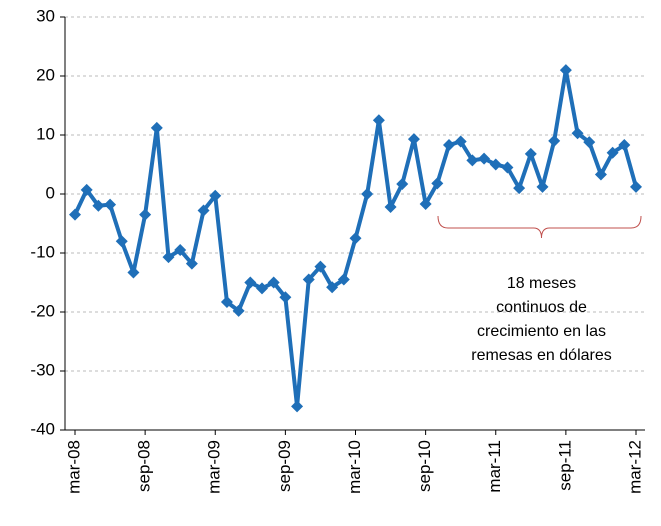 The height and width of the screenshot is (526, 661). Describe the element at coordinates (284, 466) in the screenshot. I see `x-tick-label: sep-09` at that location.